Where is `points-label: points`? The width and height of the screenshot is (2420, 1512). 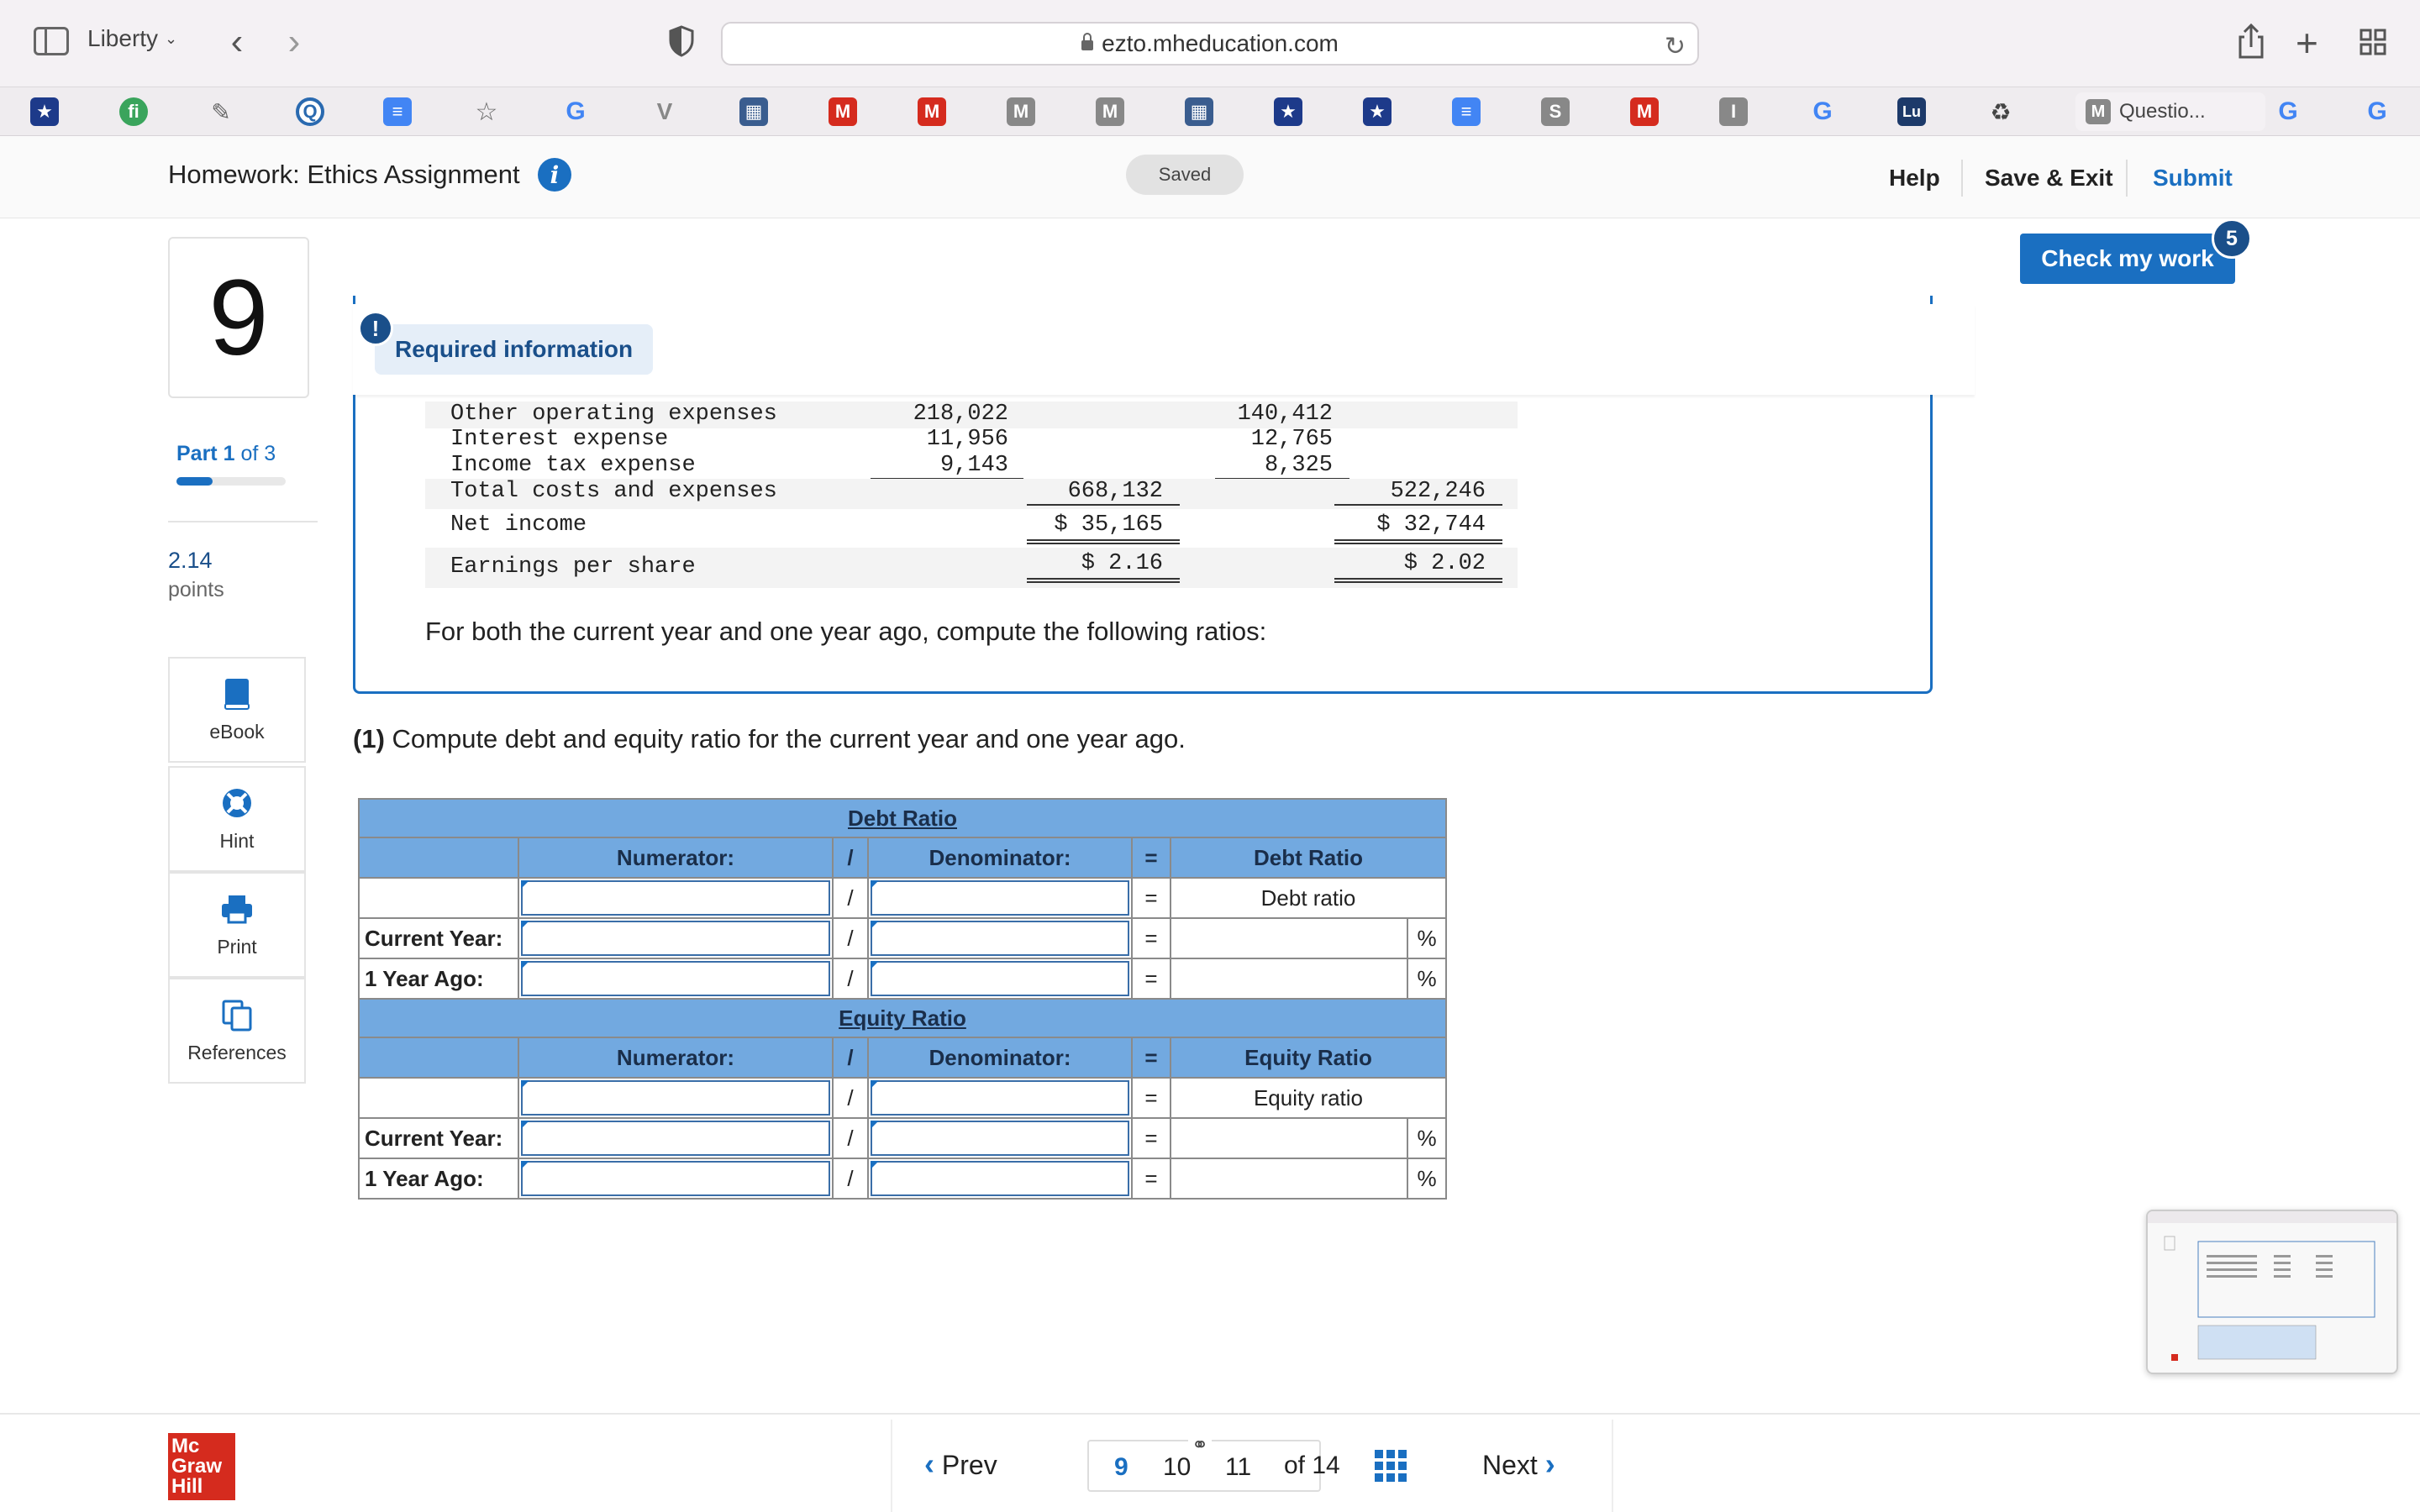
points-label: points is located at coordinates (196, 589).